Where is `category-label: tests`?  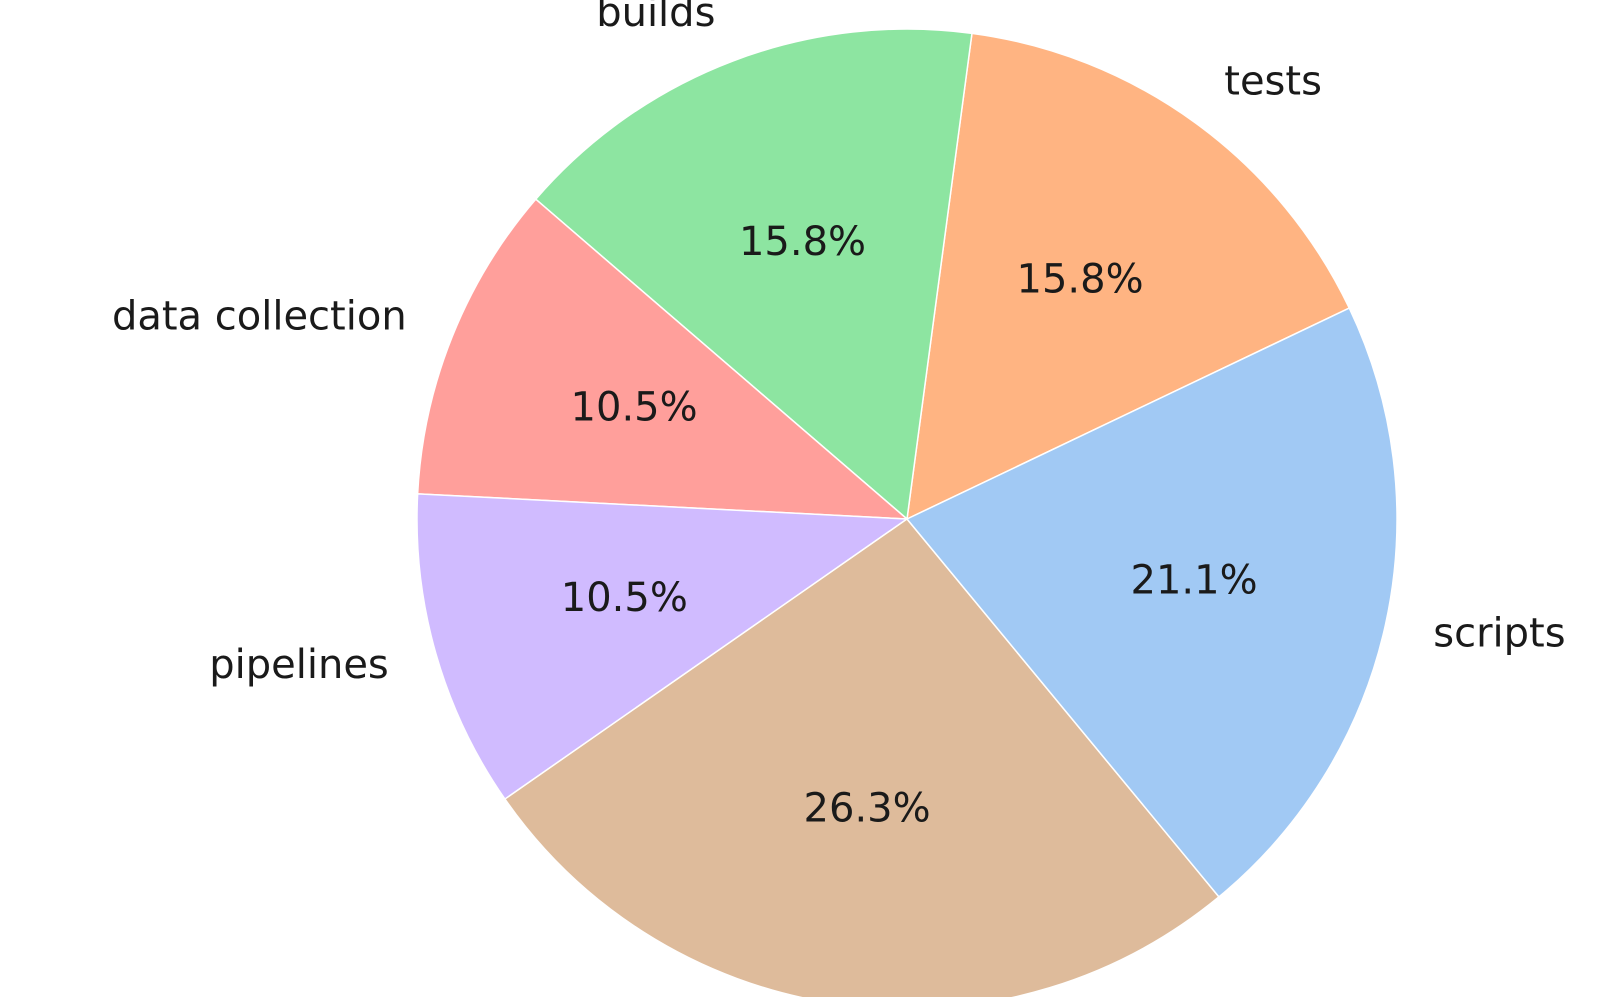 category-label: tests is located at coordinates (1273, 81).